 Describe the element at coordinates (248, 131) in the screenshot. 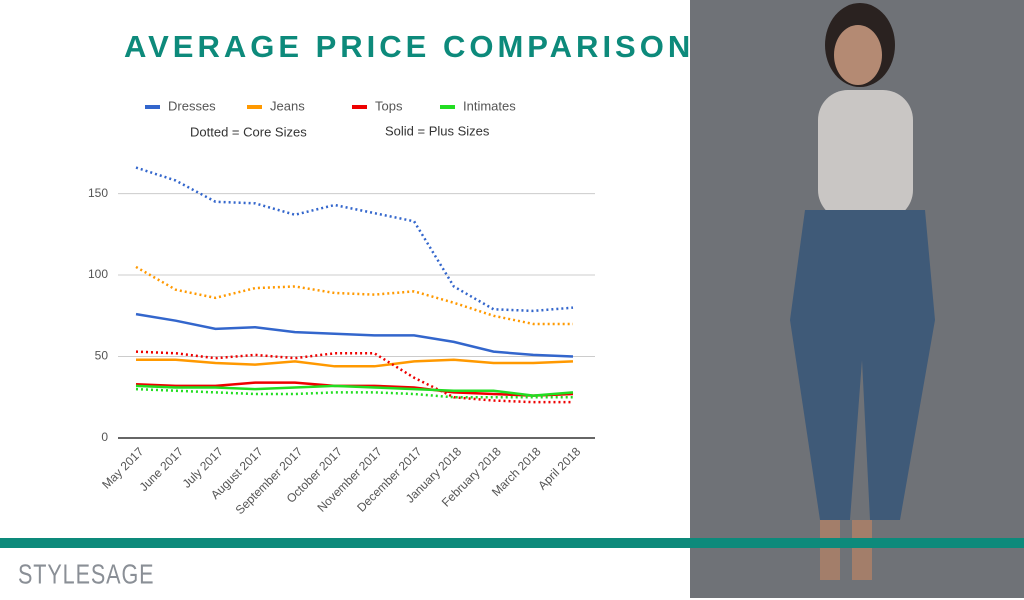

I see `annotation: Dotted = Core Sizes` at that location.